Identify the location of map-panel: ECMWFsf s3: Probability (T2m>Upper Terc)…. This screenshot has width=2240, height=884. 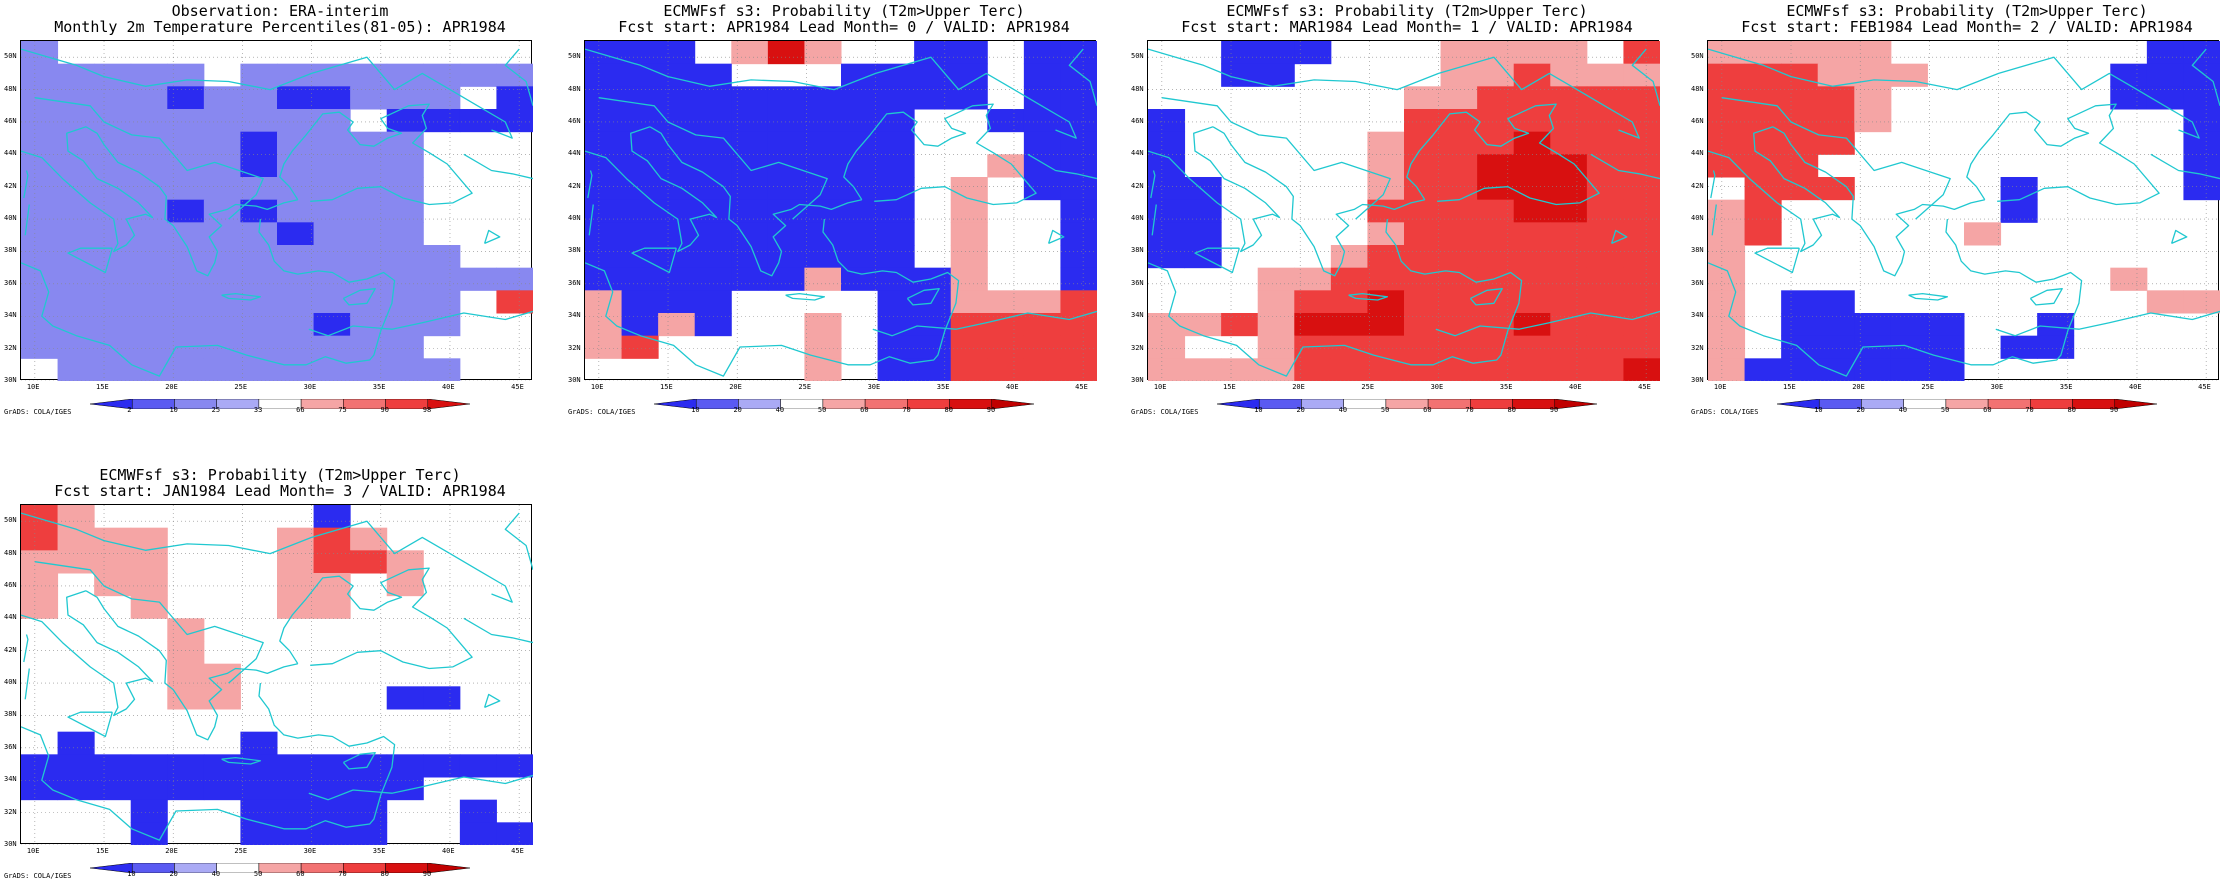
(1407, 210).